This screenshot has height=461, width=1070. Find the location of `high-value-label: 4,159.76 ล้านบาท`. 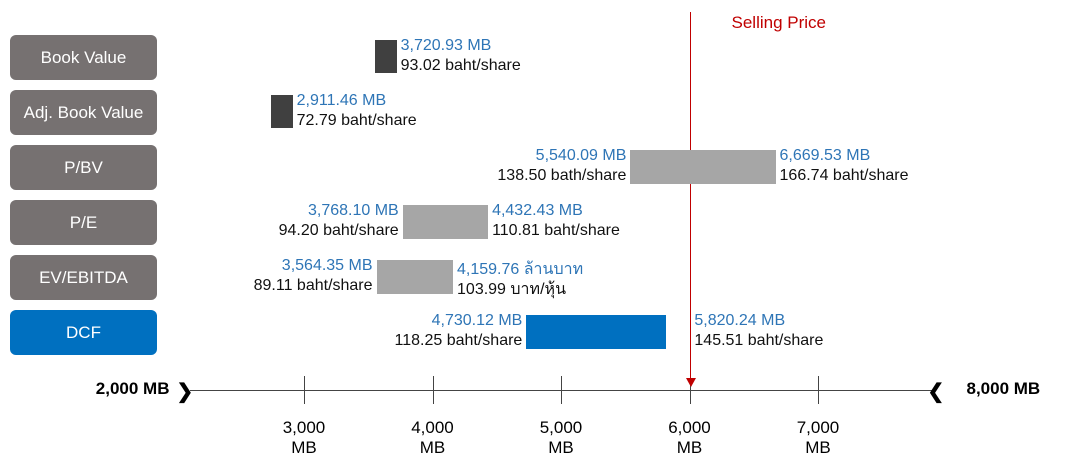

high-value-label: 4,159.76 ล้านบาท is located at coordinates (520, 269).